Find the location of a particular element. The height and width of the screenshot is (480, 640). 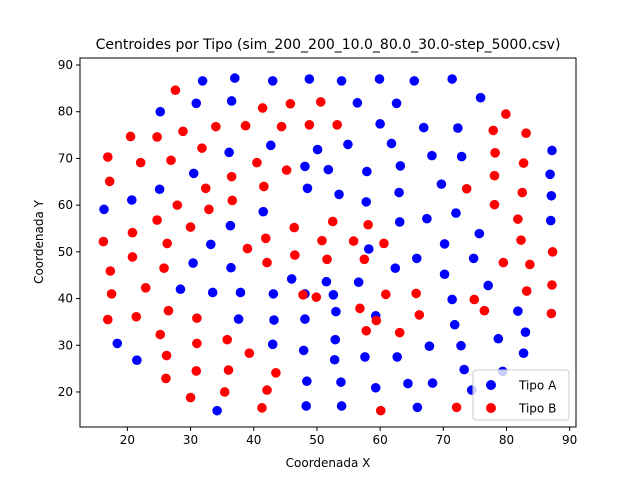

x-tick-label: 30 is located at coordinates (190, 440).